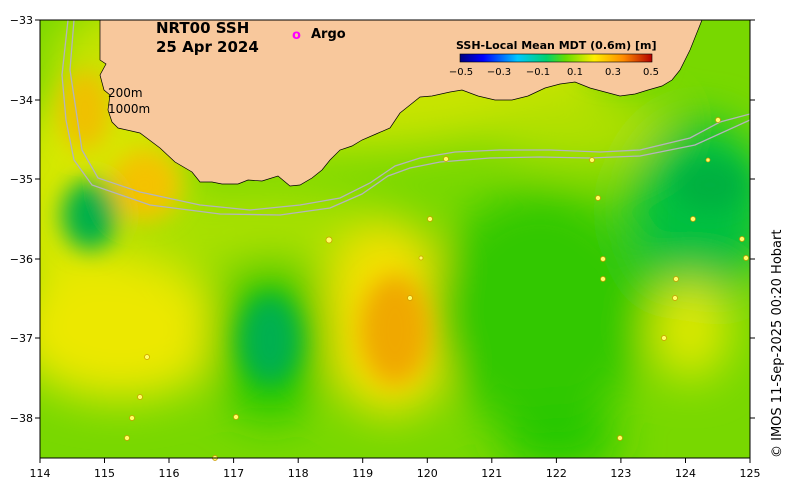 Image resolution: width=791 pixels, height=492 pixels. Describe the element at coordinates (491, 473) in the screenshot. I see `x-tick-label: 121` at that location.